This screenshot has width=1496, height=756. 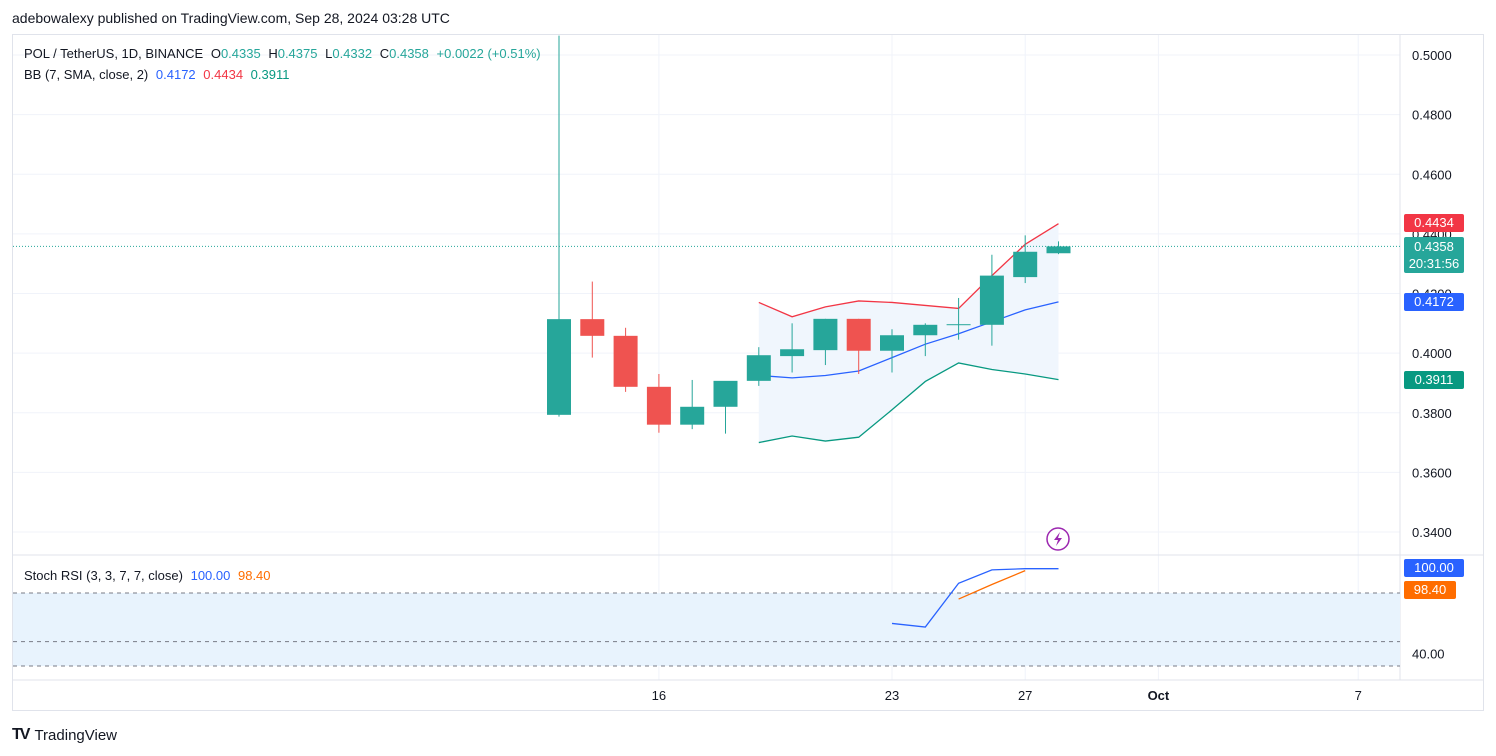 I want to click on stoch-d-value: 98.40, so click(x=254, y=575).